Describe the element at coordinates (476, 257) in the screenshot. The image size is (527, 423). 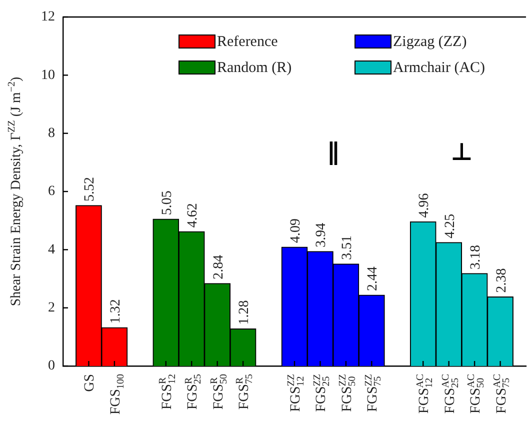
I see `data-label: 3.18` at that location.